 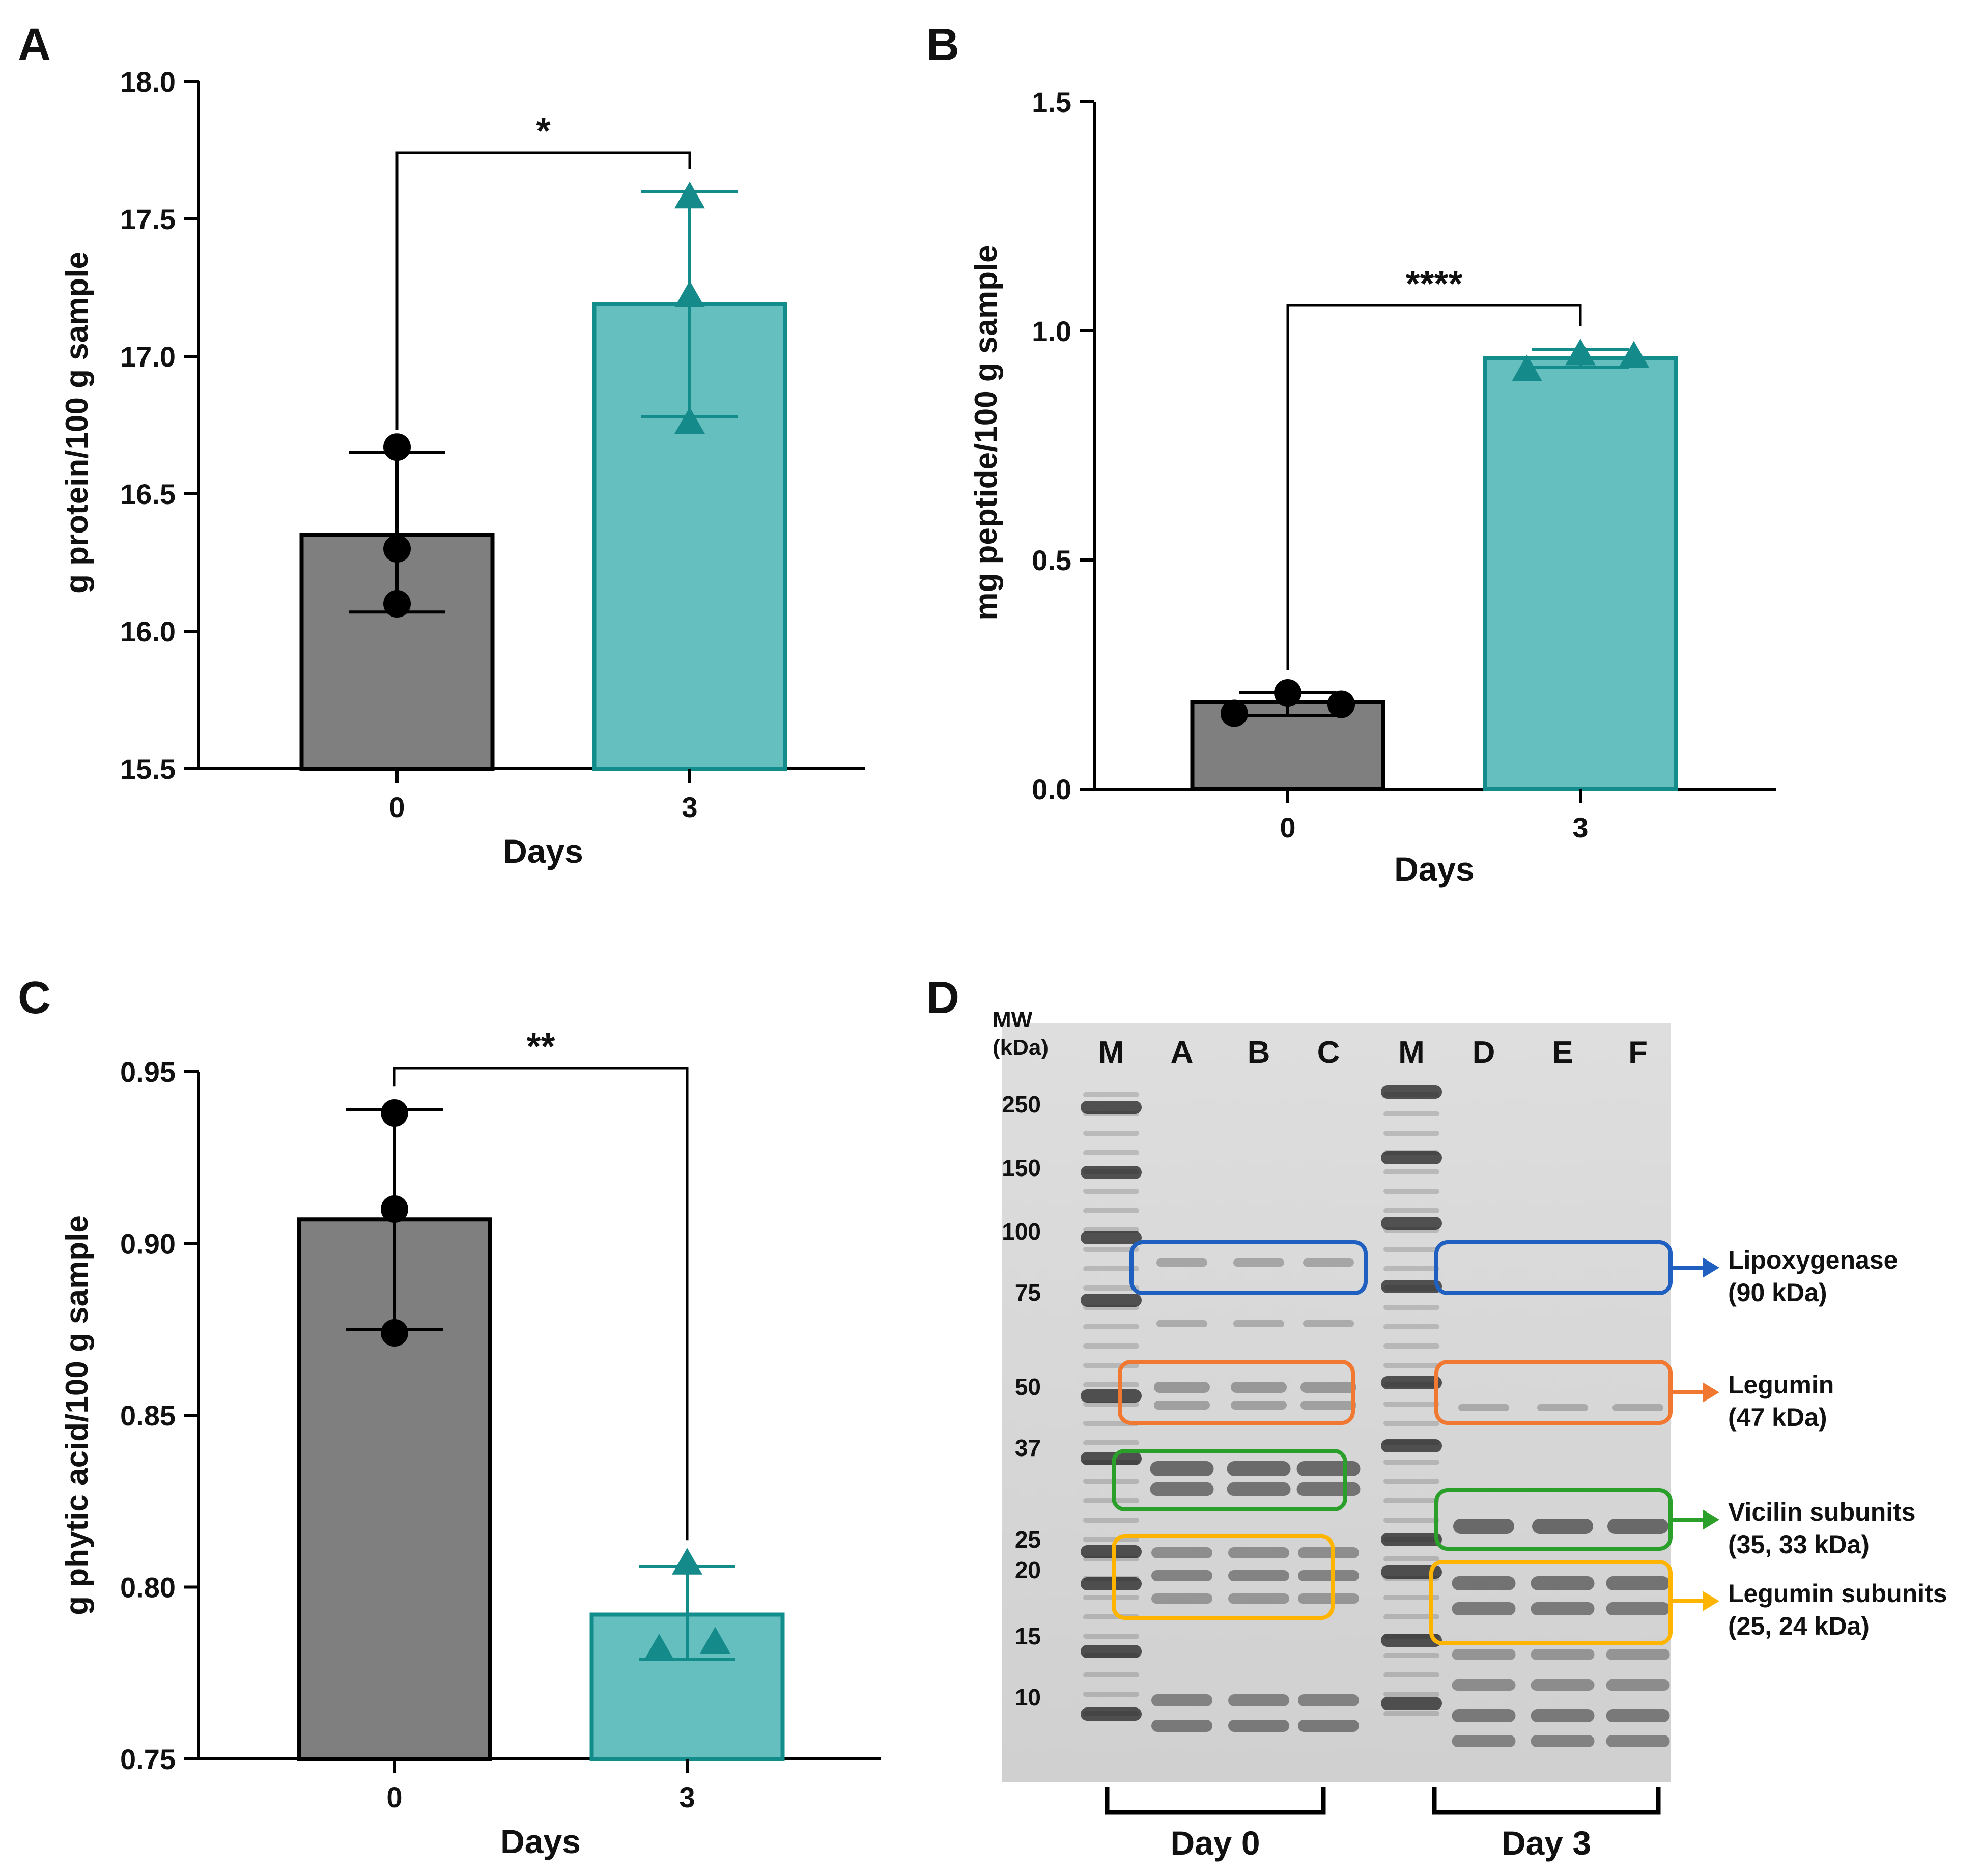 What do you see at coordinates (1778, 1292) in the screenshot?
I see `annotation-sublabel: (90 kDa)` at bounding box center [1778, 1292].